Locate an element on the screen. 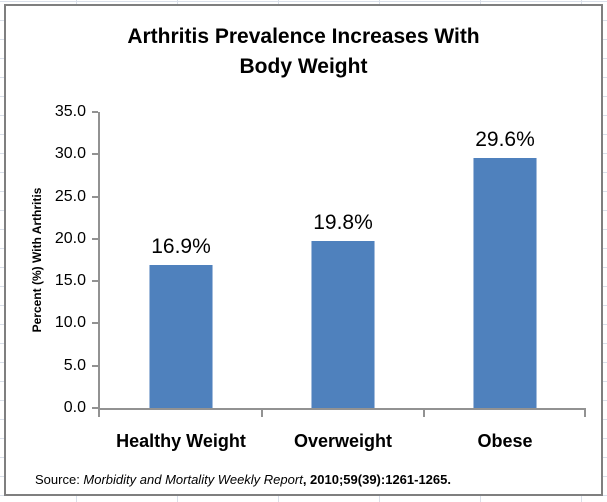 This screenshot has width=607, height=502. bar-value-label-healthy-weight: 16.9% is located at coordinates (181, 246).